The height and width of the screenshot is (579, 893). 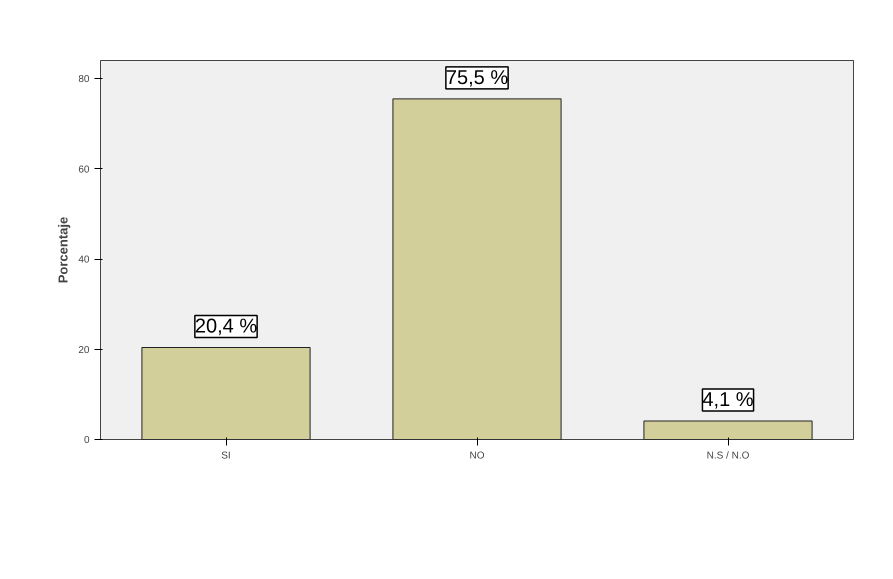 What do you see at coordinates (87, 440) in the screenshot?
I see `y-tick-label: 0` at bounding box center [87, 440].